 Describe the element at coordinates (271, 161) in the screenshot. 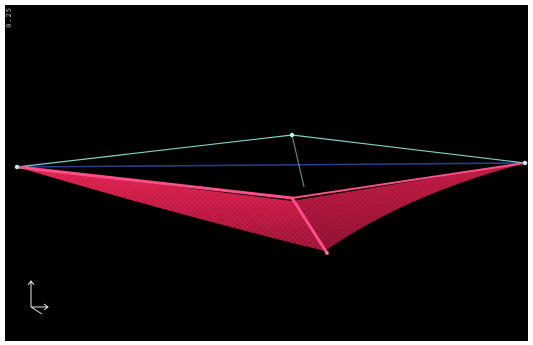

I see `top-edges` at that location.